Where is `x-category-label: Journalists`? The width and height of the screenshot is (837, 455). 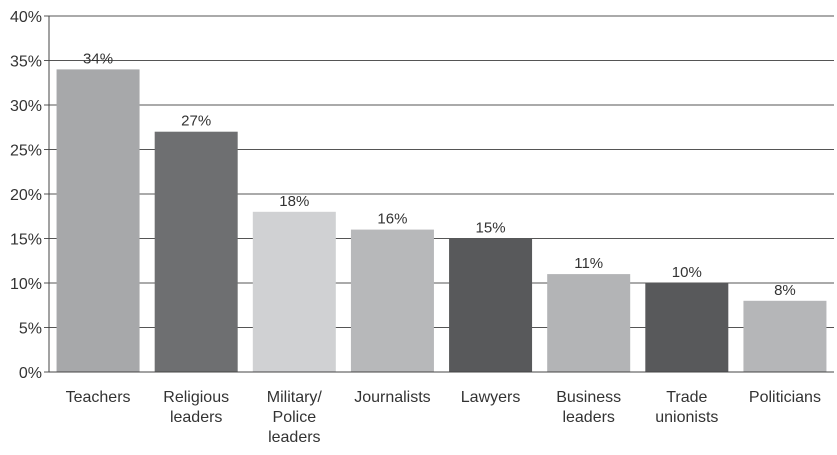 x-category-label: Journalists is located at coordinates (392, 397).